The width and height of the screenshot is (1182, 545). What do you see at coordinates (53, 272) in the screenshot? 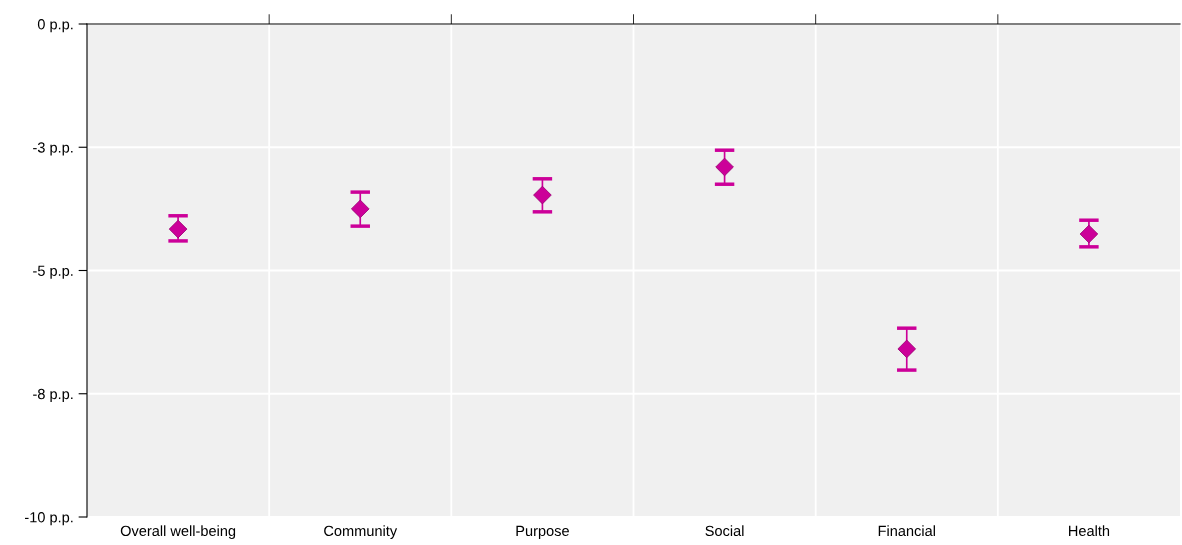
I see `y-tick-label: -5 p.p.` at bounding box center [53, 272].